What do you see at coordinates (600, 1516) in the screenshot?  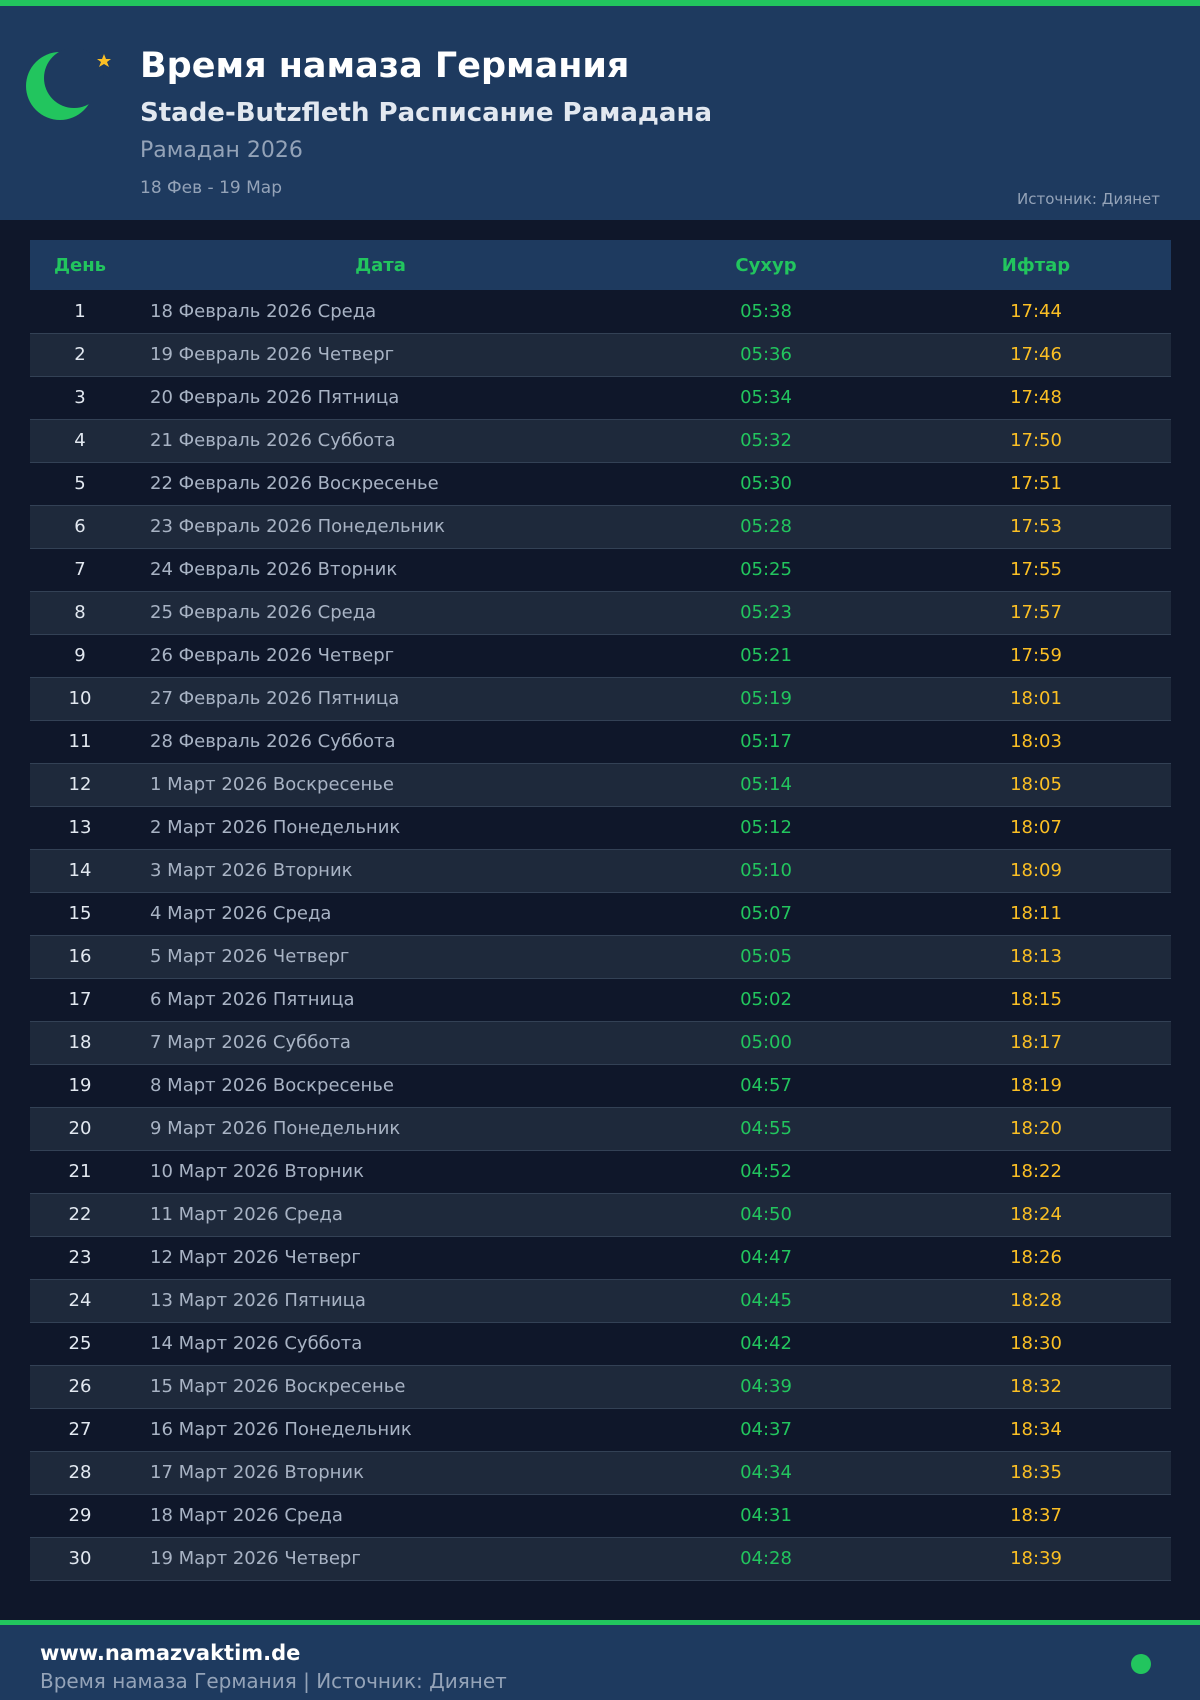 I see `table-row: 29 18 Март 2026 Среда 04:31 18:37` at bounding box center [600, 1516].